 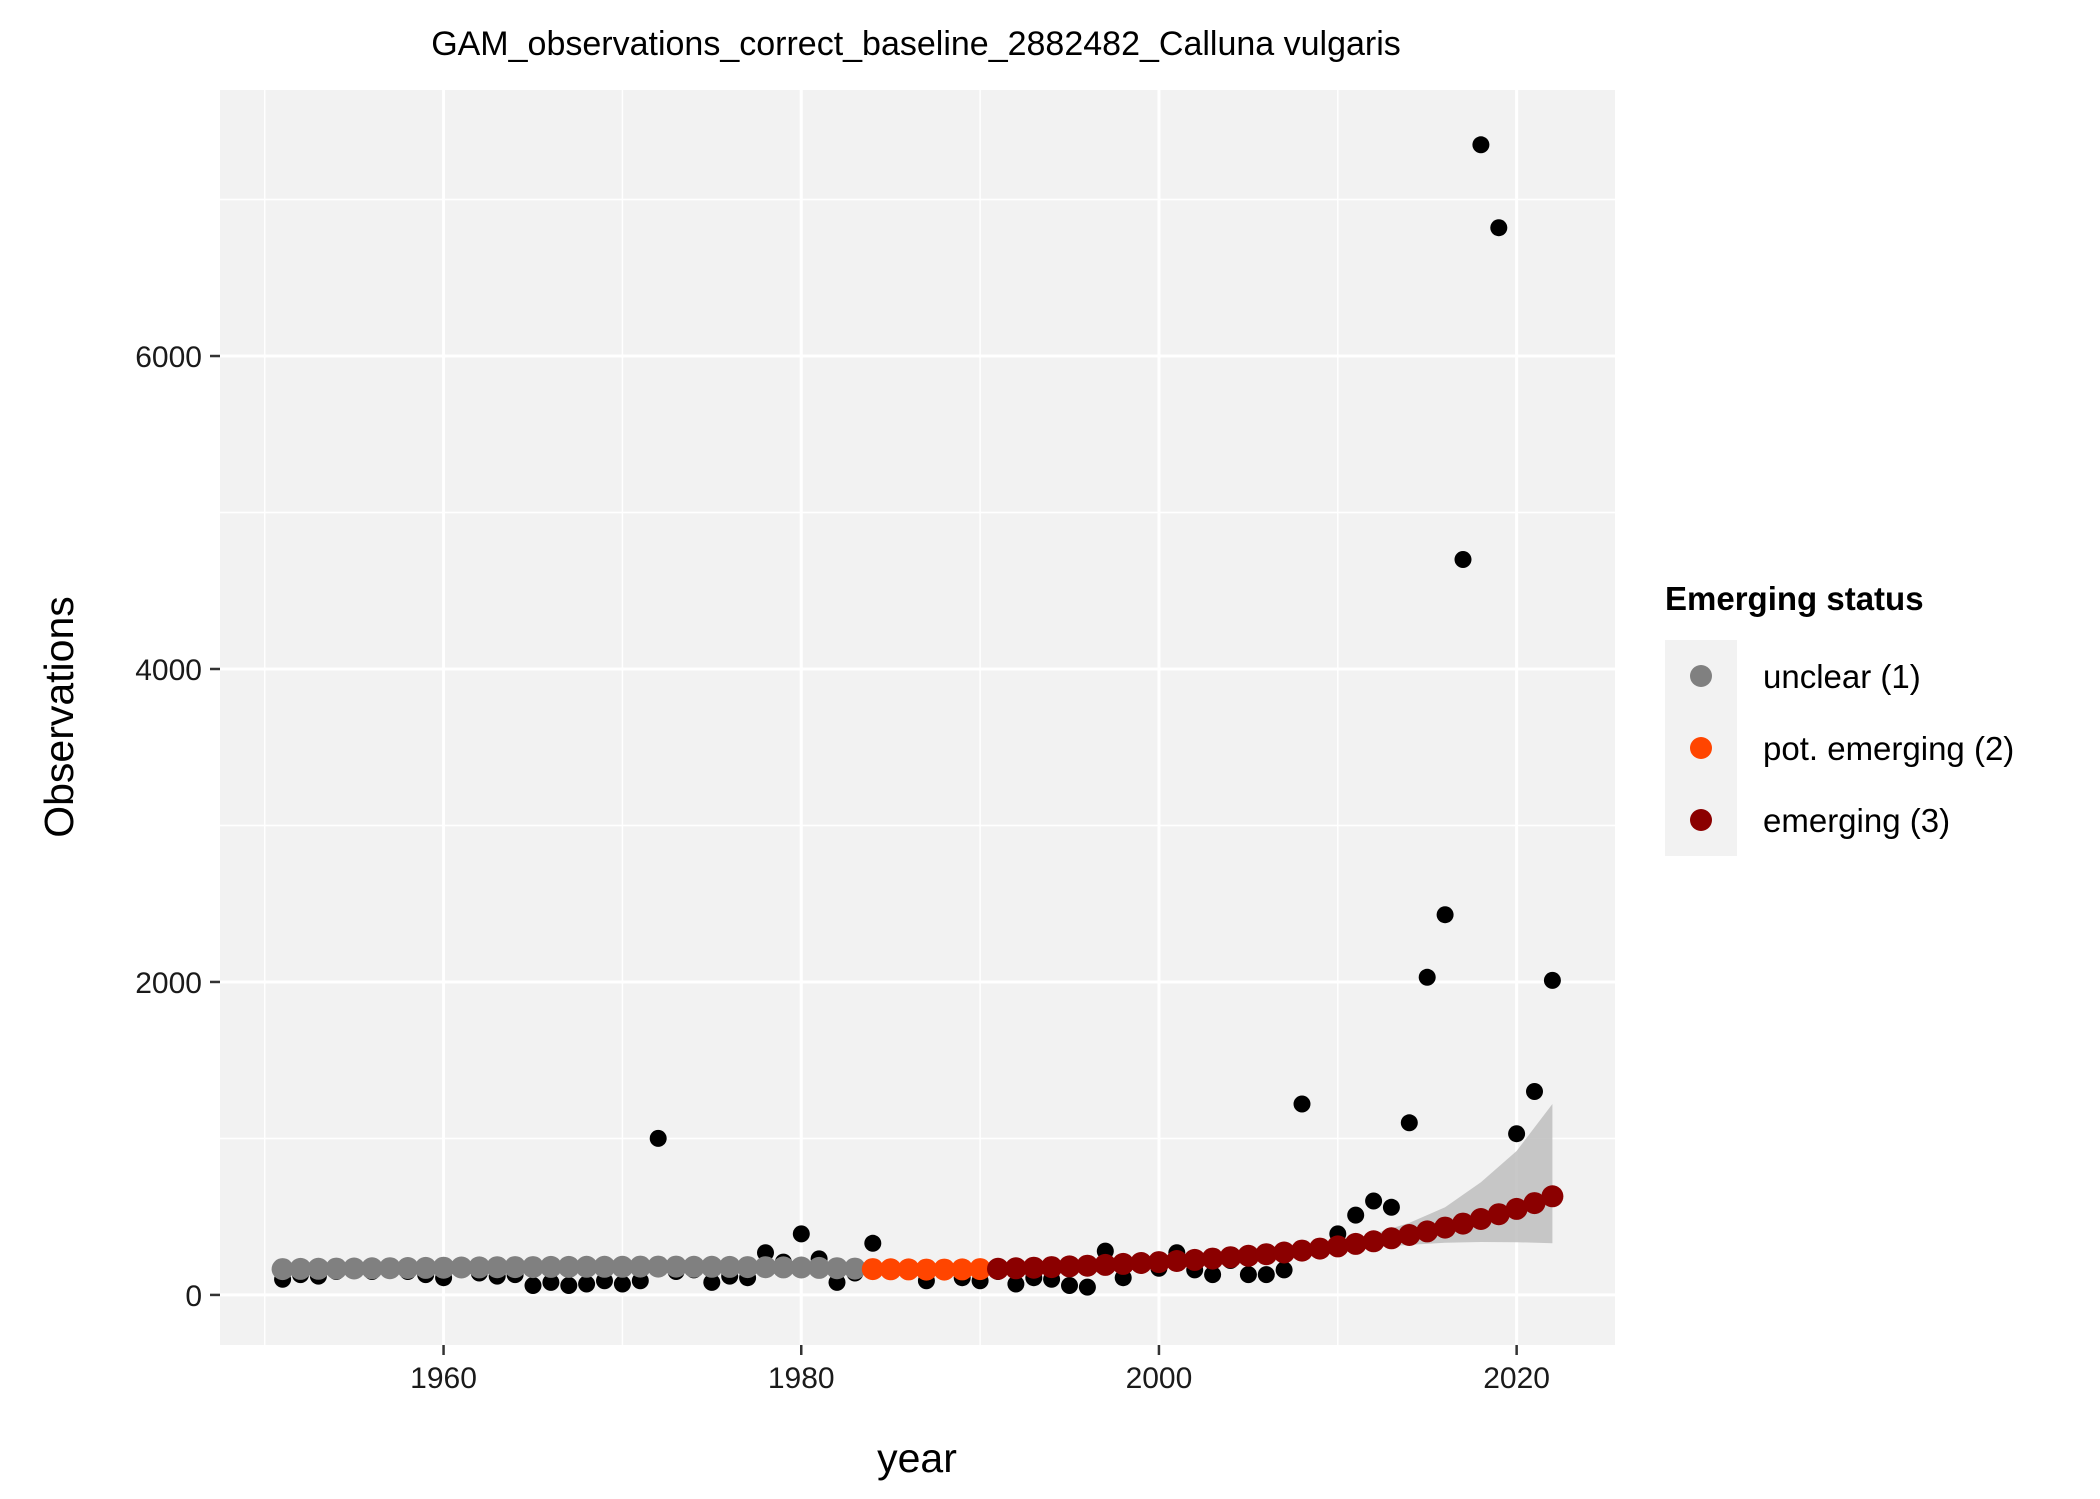 I want to click on legend-key-pot-emerging, so click(x=1701, y=748).